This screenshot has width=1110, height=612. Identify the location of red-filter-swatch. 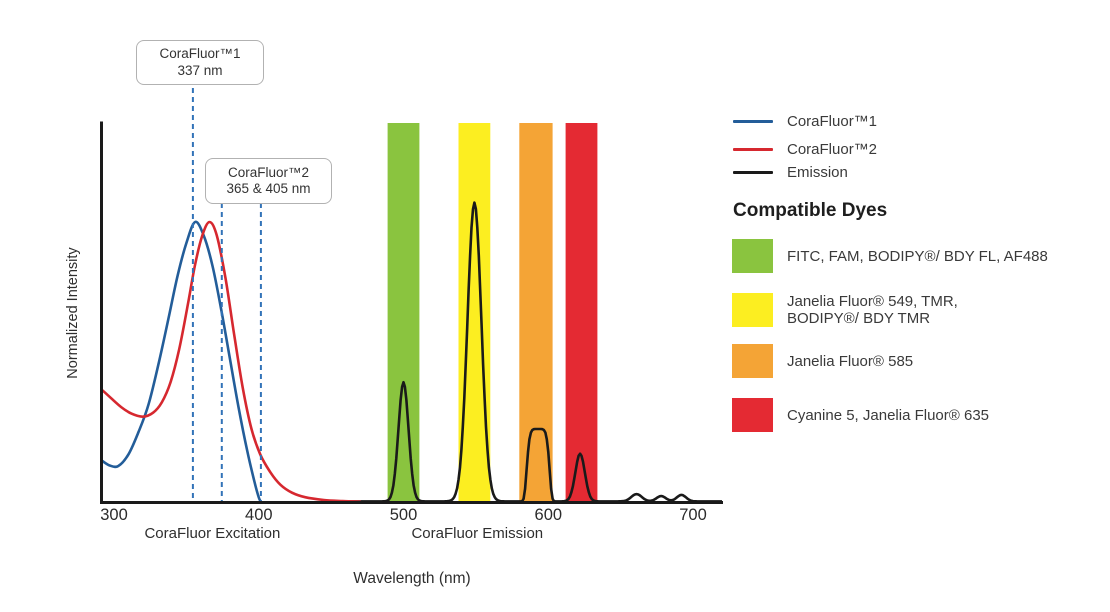
(752, 415).